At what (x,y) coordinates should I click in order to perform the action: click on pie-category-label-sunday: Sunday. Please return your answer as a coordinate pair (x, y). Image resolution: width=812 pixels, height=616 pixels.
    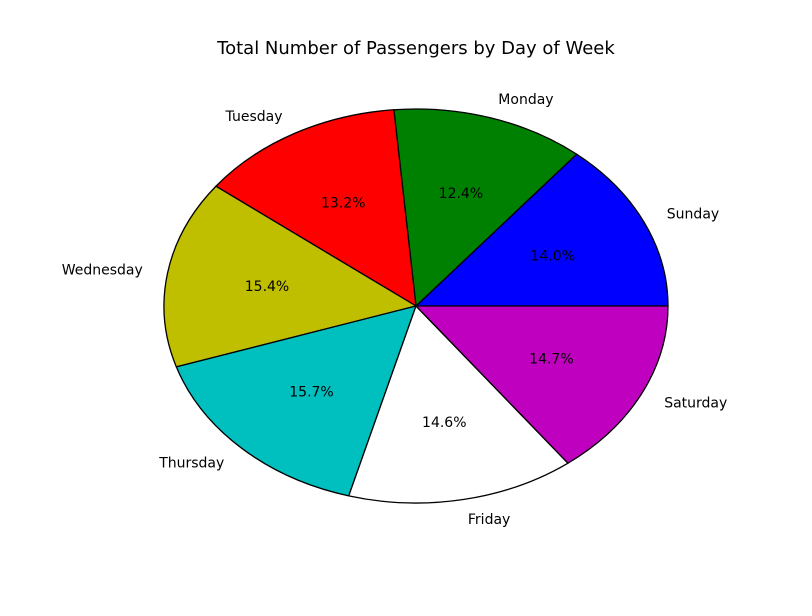
    Looking at the image, I should click on (693, 215).